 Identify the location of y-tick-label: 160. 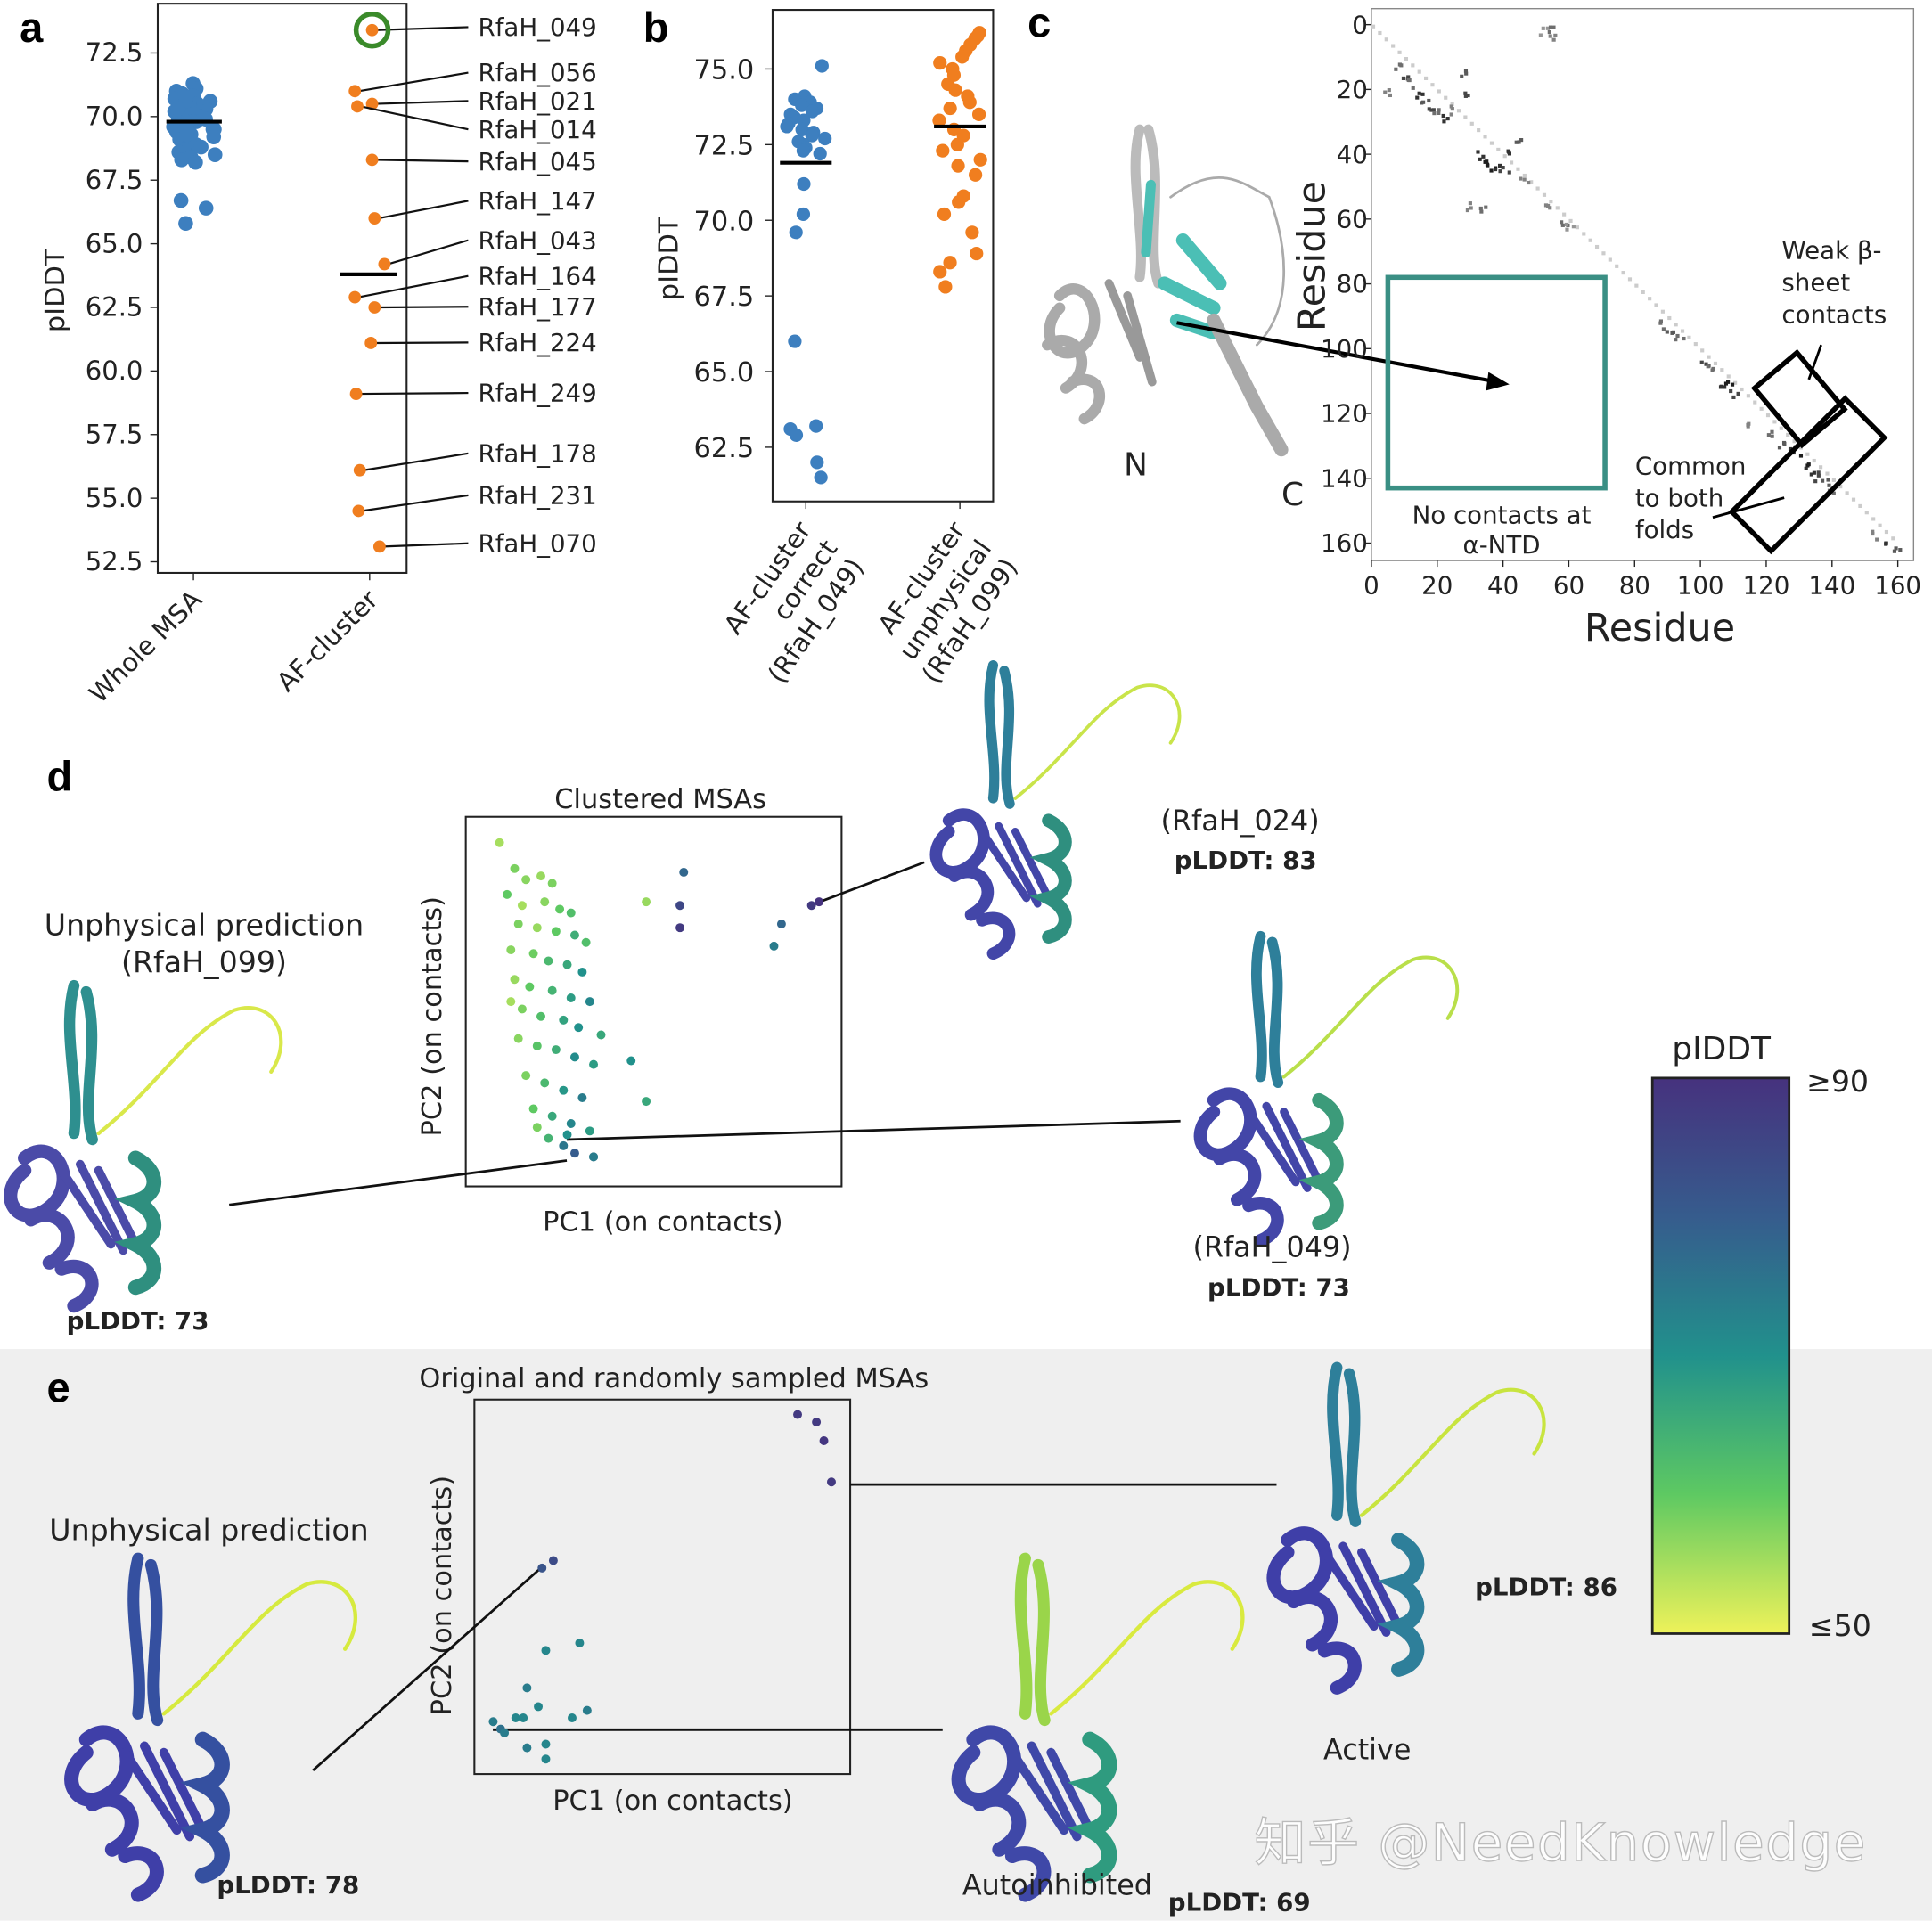
(1344, 543).